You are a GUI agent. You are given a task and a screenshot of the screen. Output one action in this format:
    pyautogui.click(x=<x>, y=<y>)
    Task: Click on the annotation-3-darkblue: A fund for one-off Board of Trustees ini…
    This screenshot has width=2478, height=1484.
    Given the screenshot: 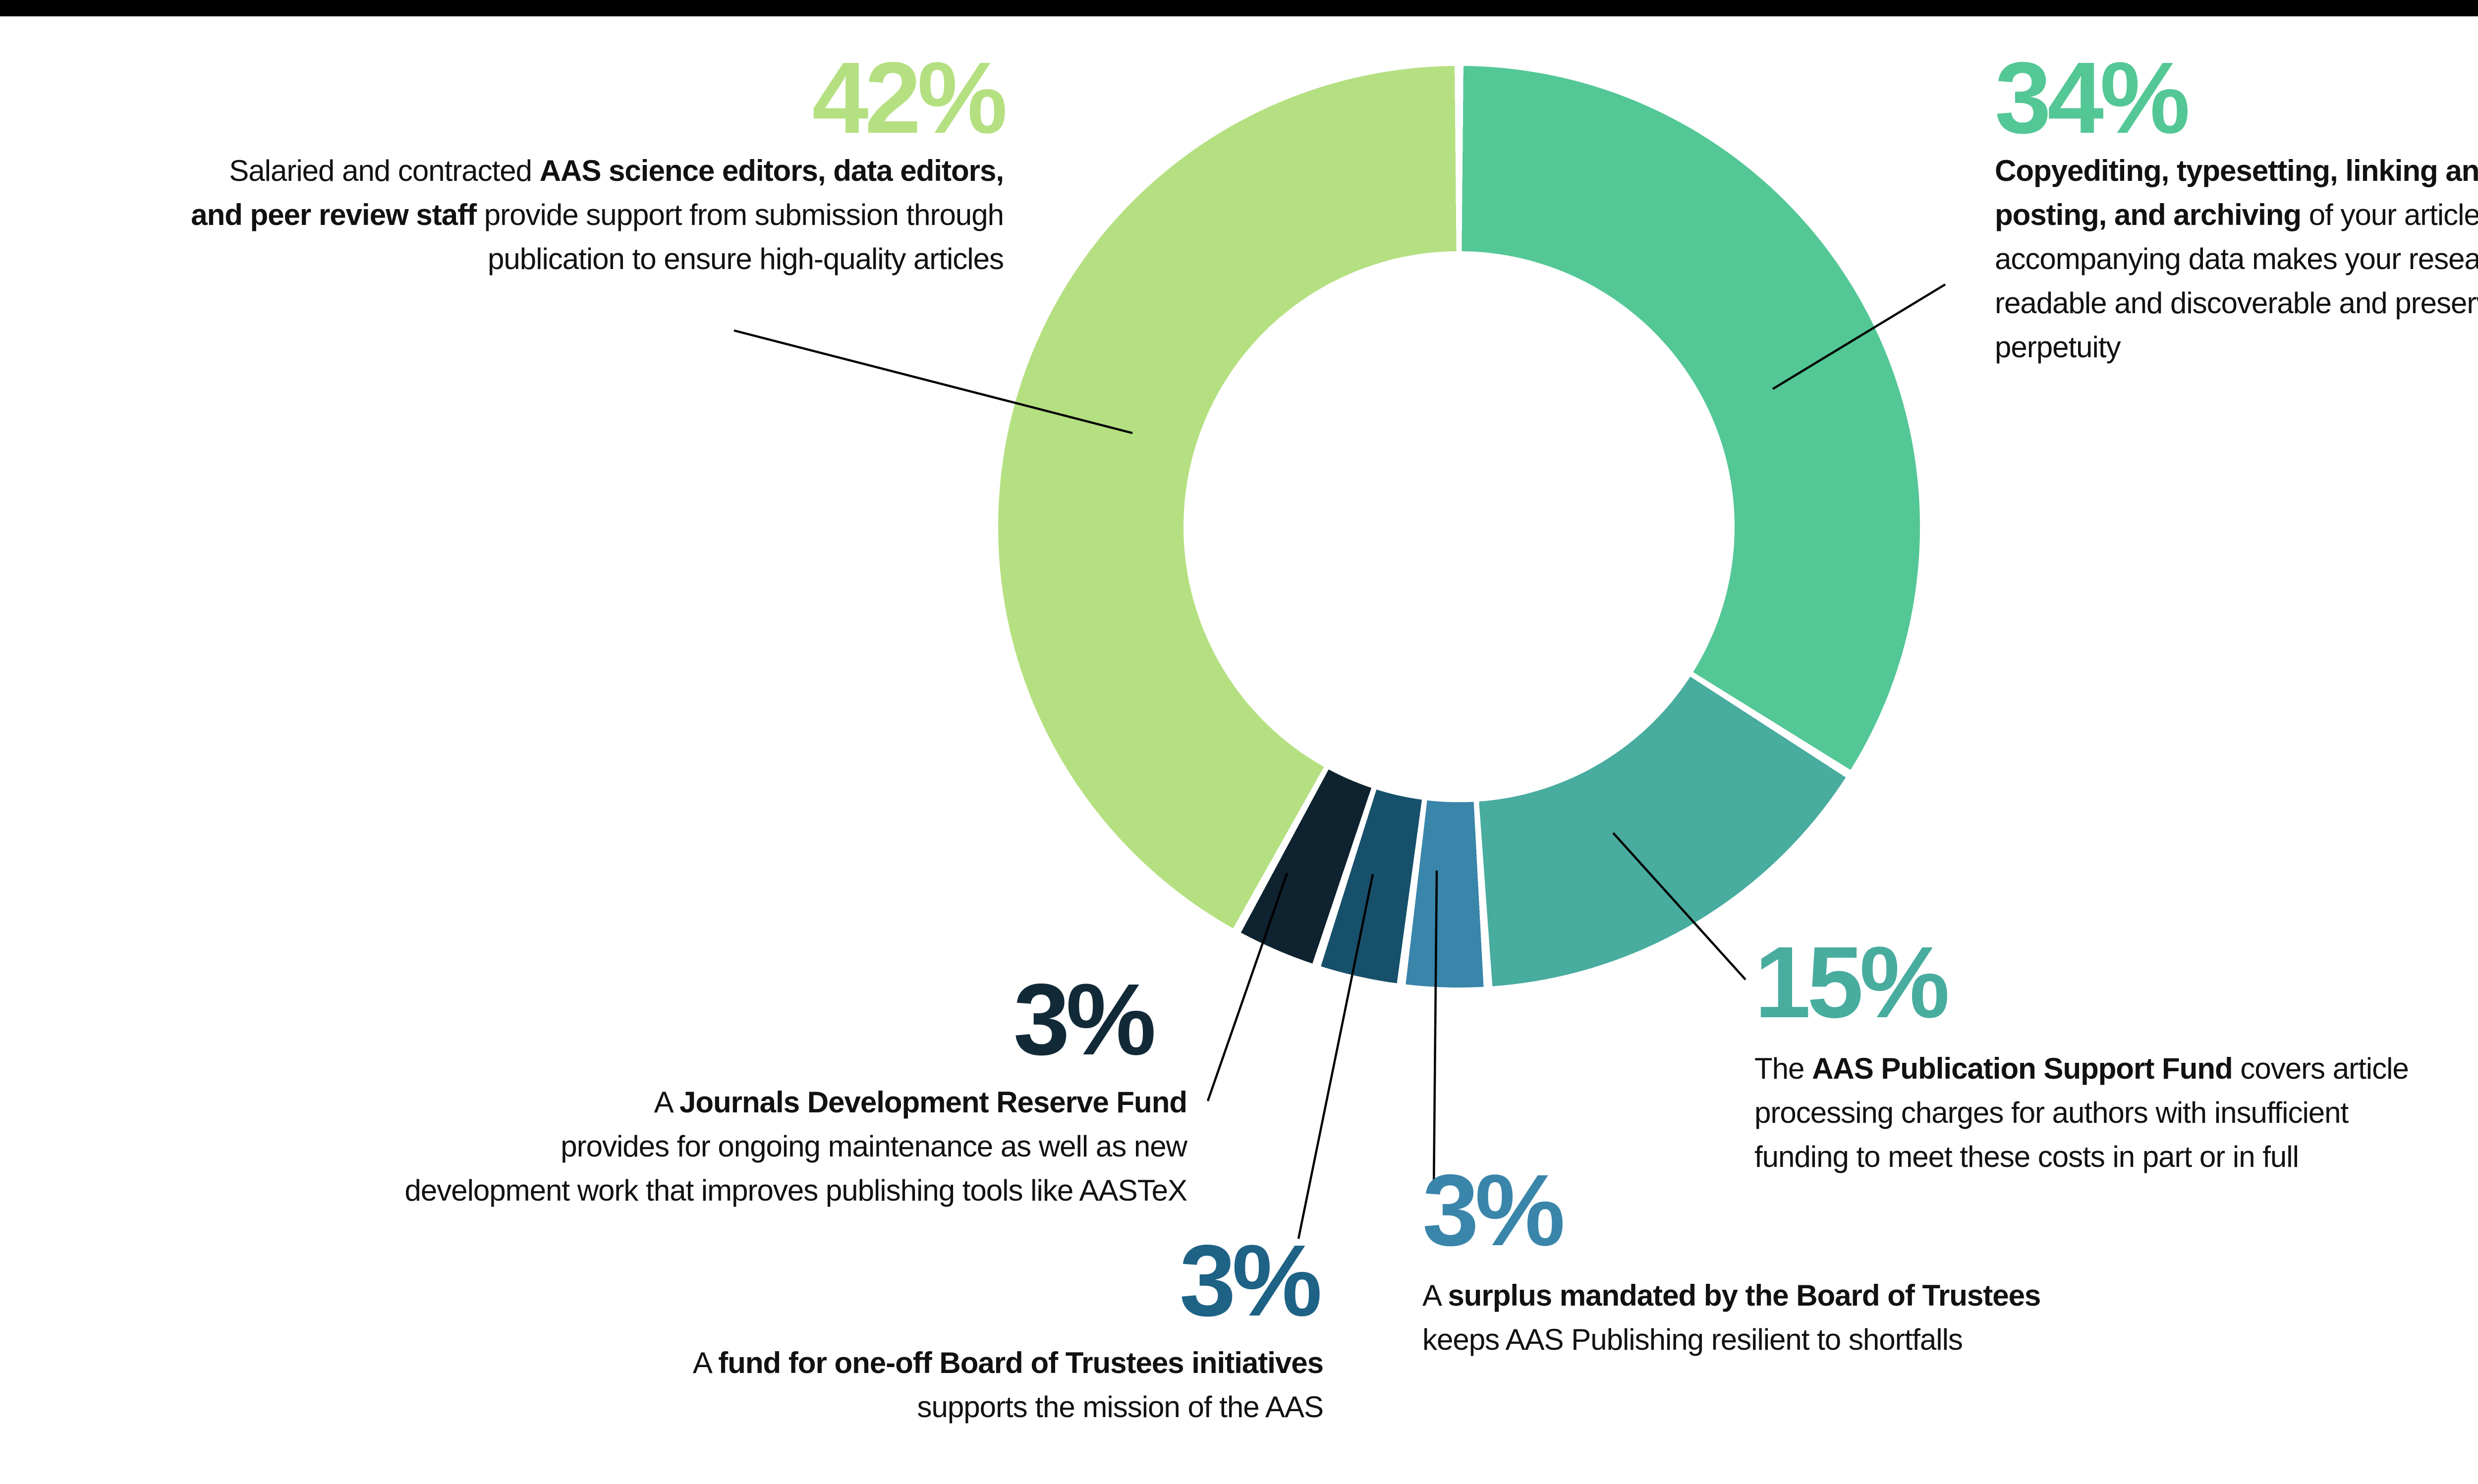 What is the action you would take?
    pyautogui.click(x=934, y=1385)
    